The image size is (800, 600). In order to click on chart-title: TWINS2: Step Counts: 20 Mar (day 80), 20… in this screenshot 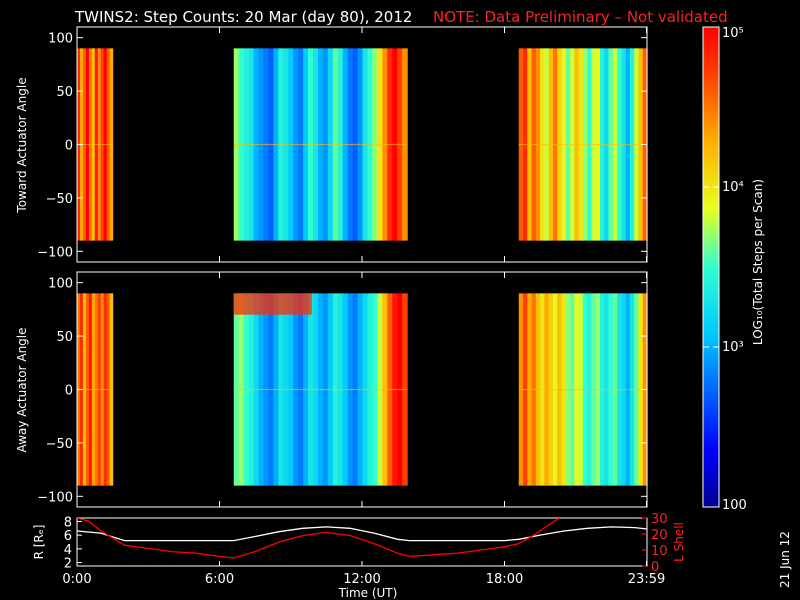, I will do `click(243, 17)`.